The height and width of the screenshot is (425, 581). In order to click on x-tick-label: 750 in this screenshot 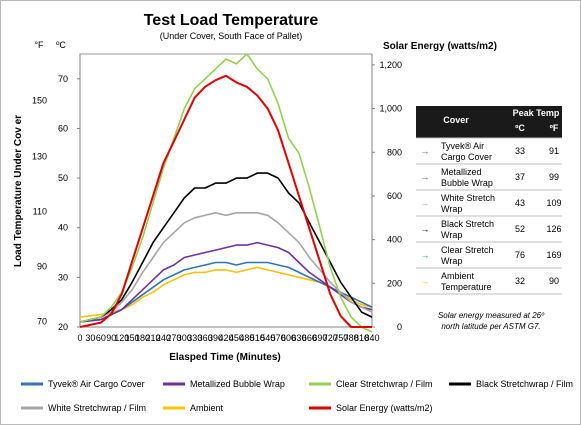, I will do `click(340, 338)`.